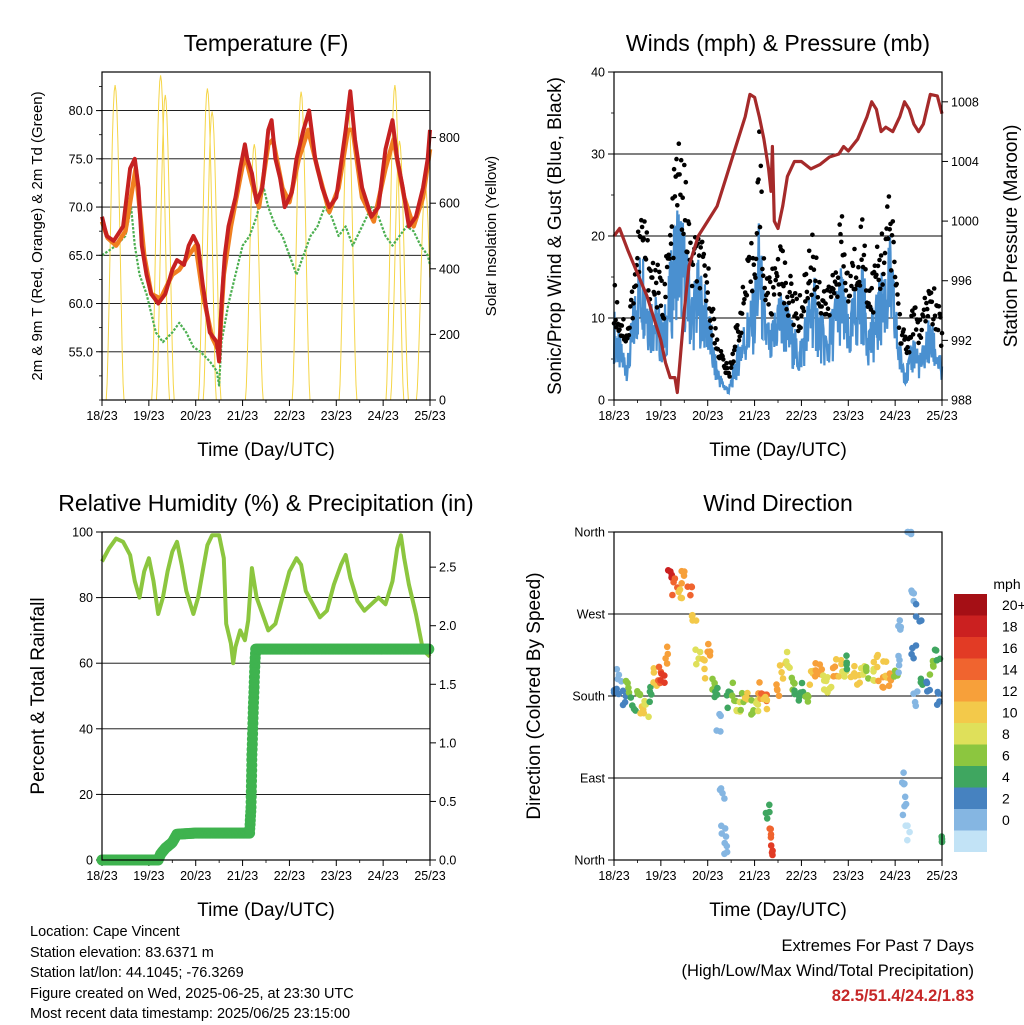  I want to click on y-axis-label: Sonic/Prop Wind & Gust (Blue, Black), so click(555, 236).